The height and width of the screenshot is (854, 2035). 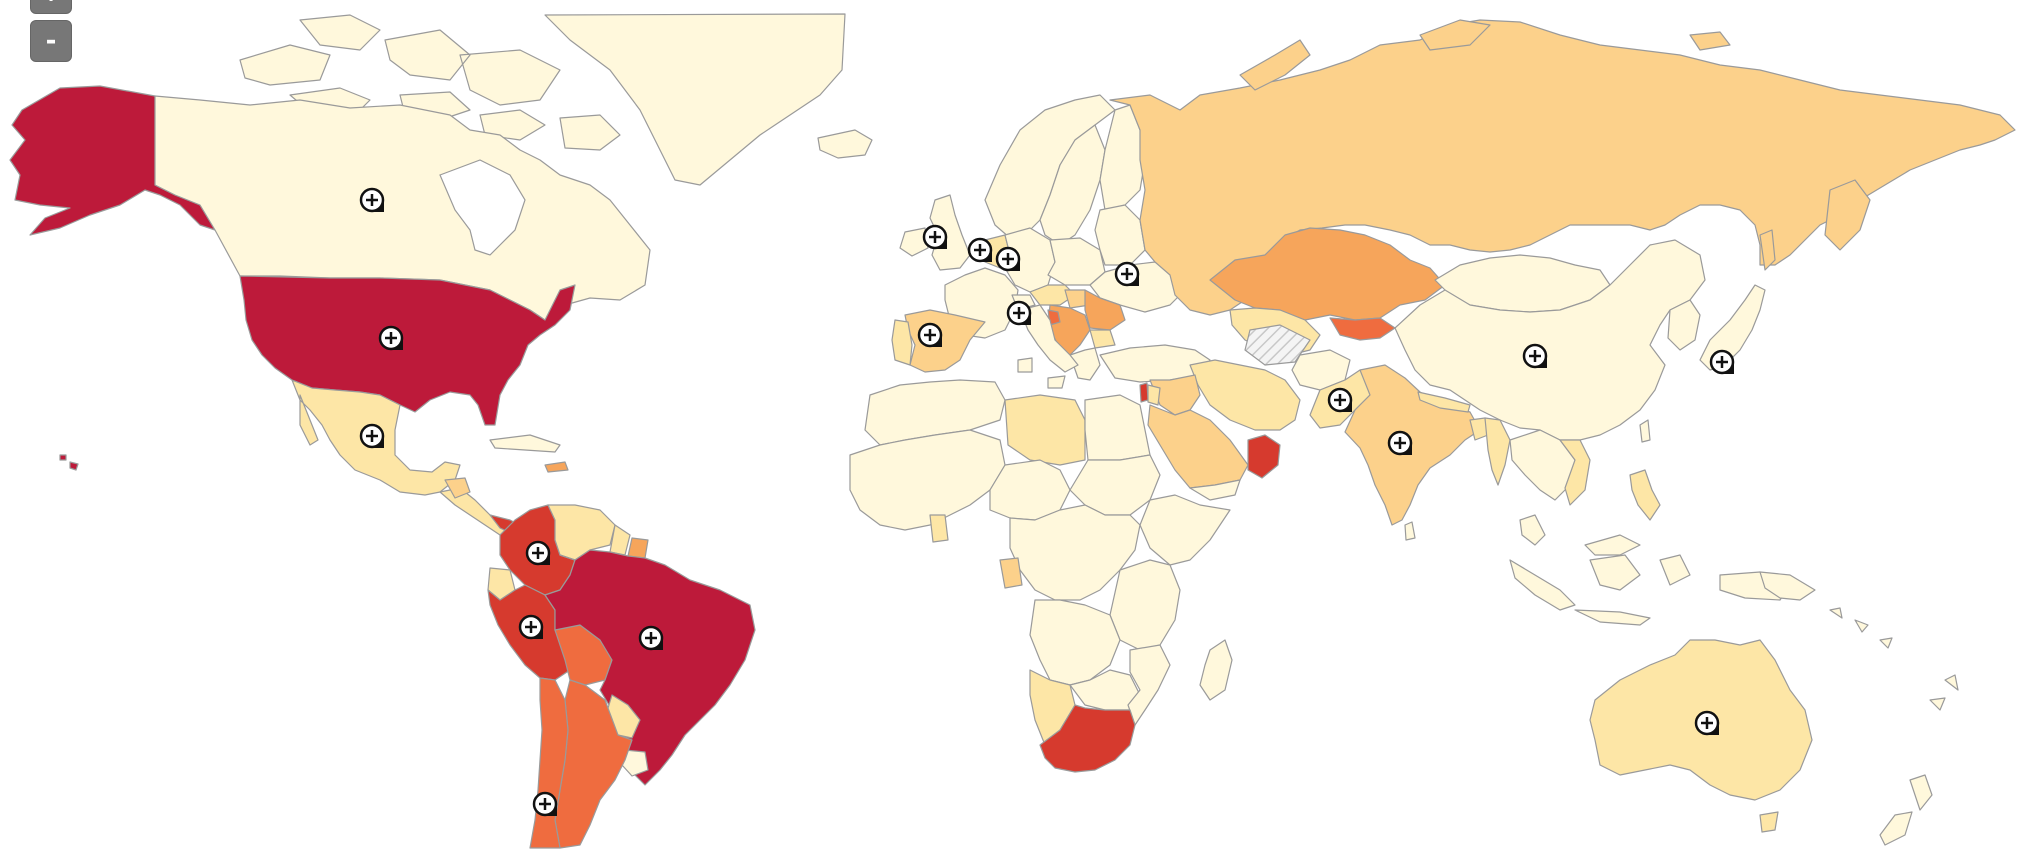 I want to click on madagascar, so click(x=1216, y=670).